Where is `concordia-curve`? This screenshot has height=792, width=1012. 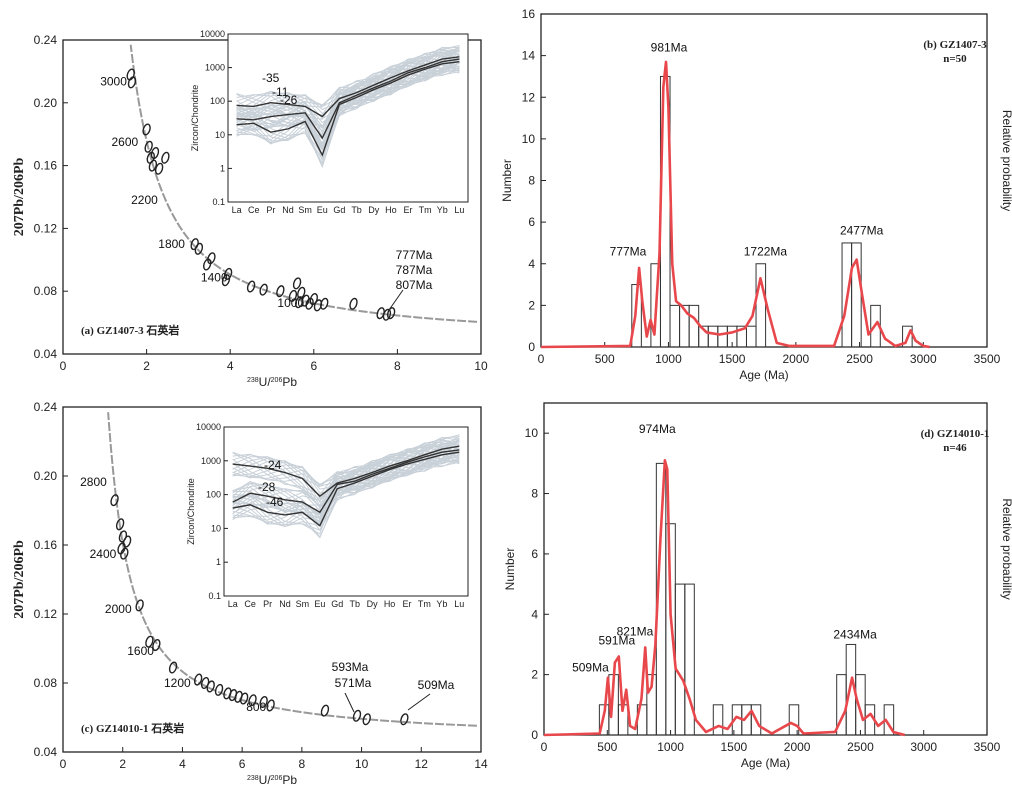
concordia-curve is located at coordinates (292, 569).